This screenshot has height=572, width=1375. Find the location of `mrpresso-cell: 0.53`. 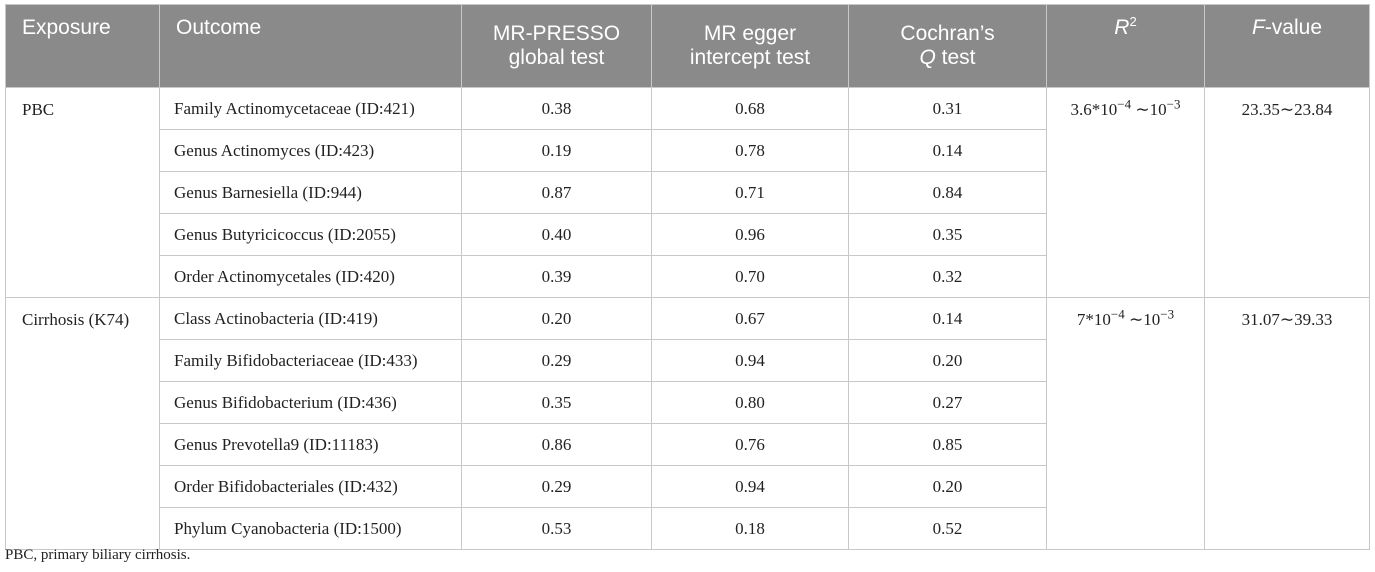

mrpresso-cell: 0.53 is located at coordinates (556, 528).